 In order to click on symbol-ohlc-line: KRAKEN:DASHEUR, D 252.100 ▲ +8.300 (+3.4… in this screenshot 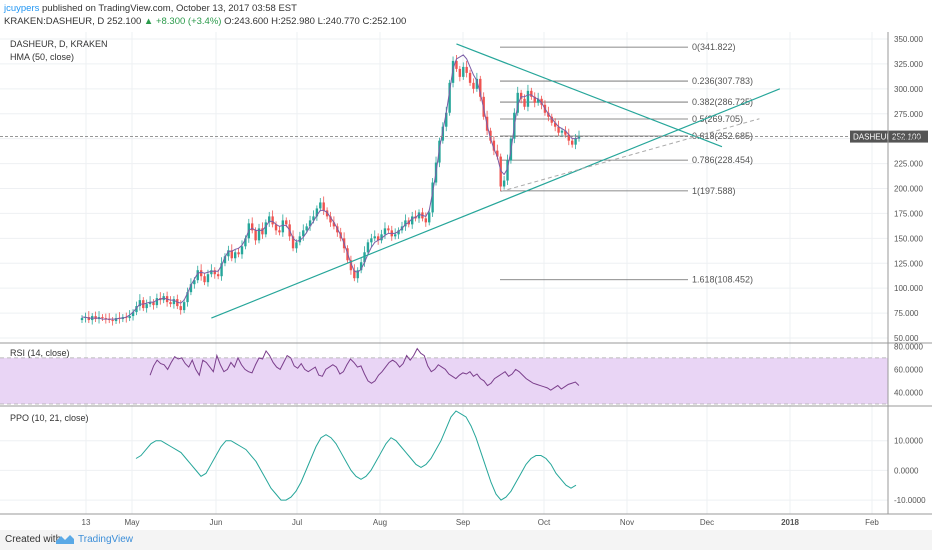, I will do `click(205, 21)`.